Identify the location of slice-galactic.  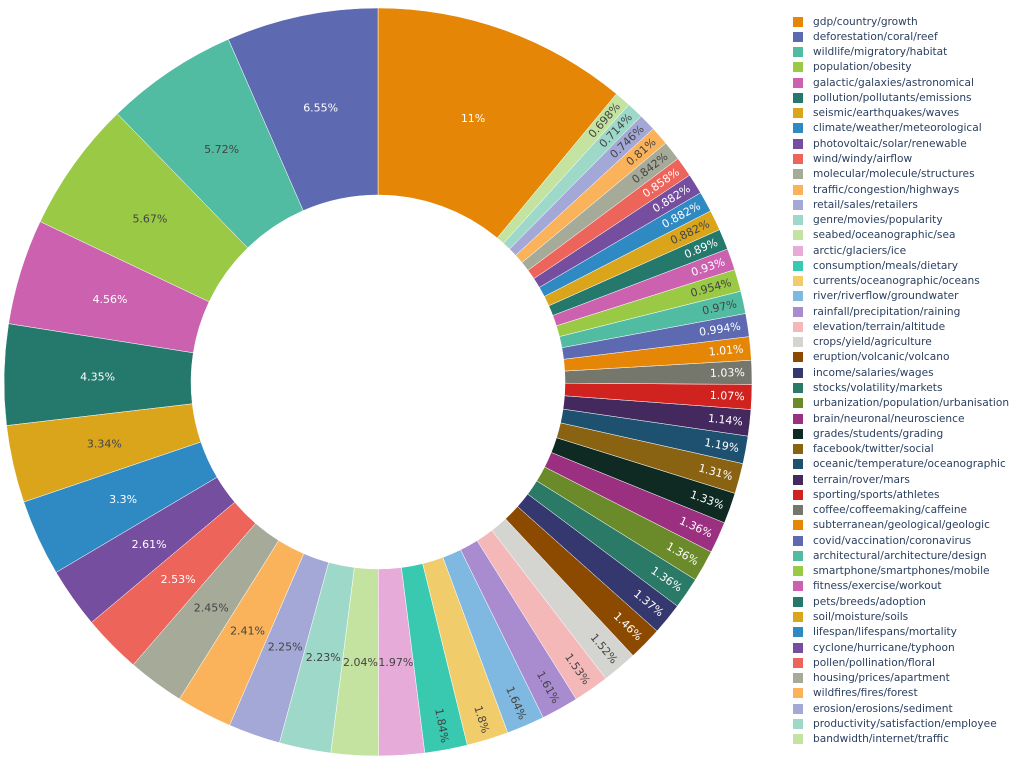
(109, 287).